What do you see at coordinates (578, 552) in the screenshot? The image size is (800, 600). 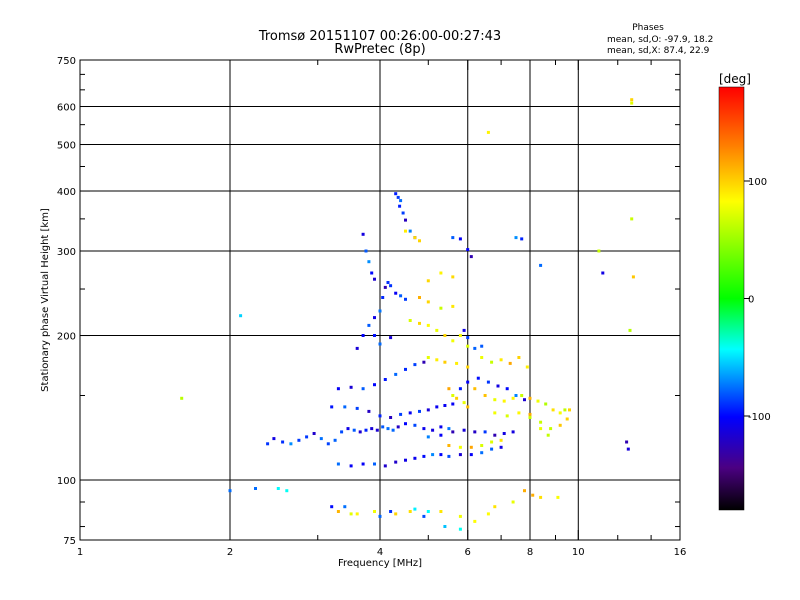 I see `x-tick-label: 10` at bounding box center [578, 552].